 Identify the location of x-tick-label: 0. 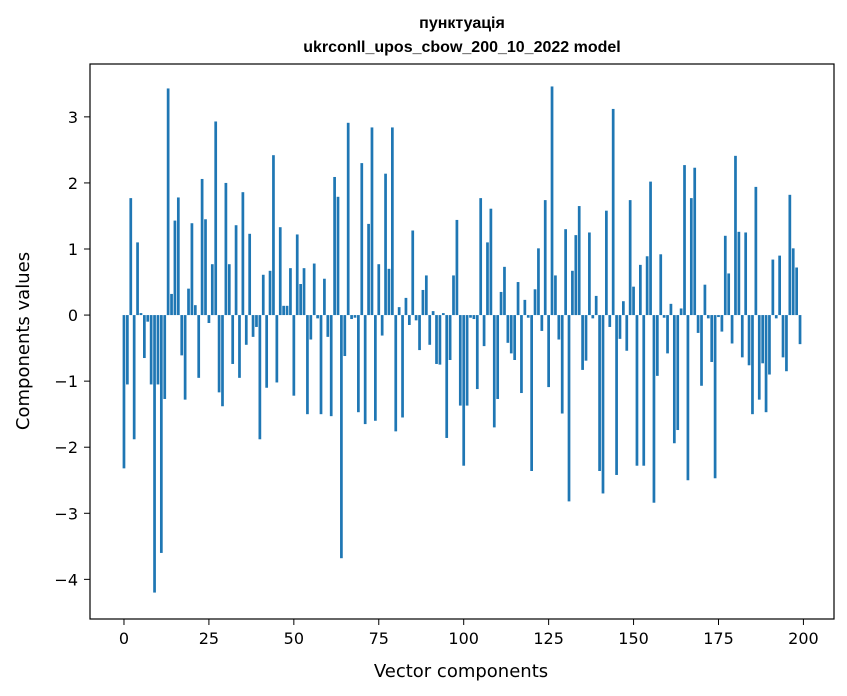
(124, 638).